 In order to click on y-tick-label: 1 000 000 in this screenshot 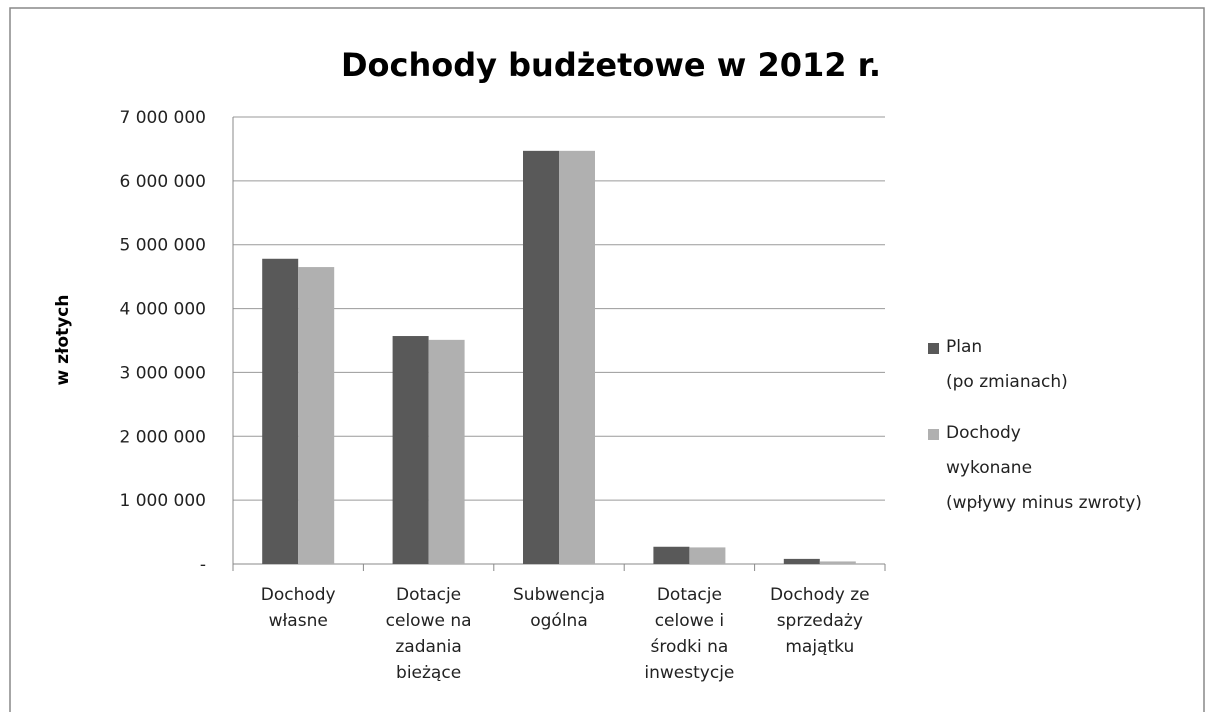, I will do `click(162, 501)`.